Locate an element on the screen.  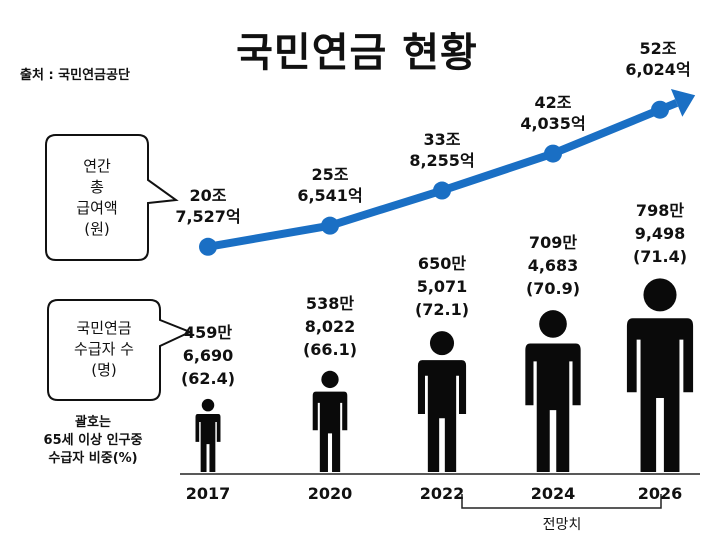
payment-data-label-line: 20조 is located at coordinates (208, 195).